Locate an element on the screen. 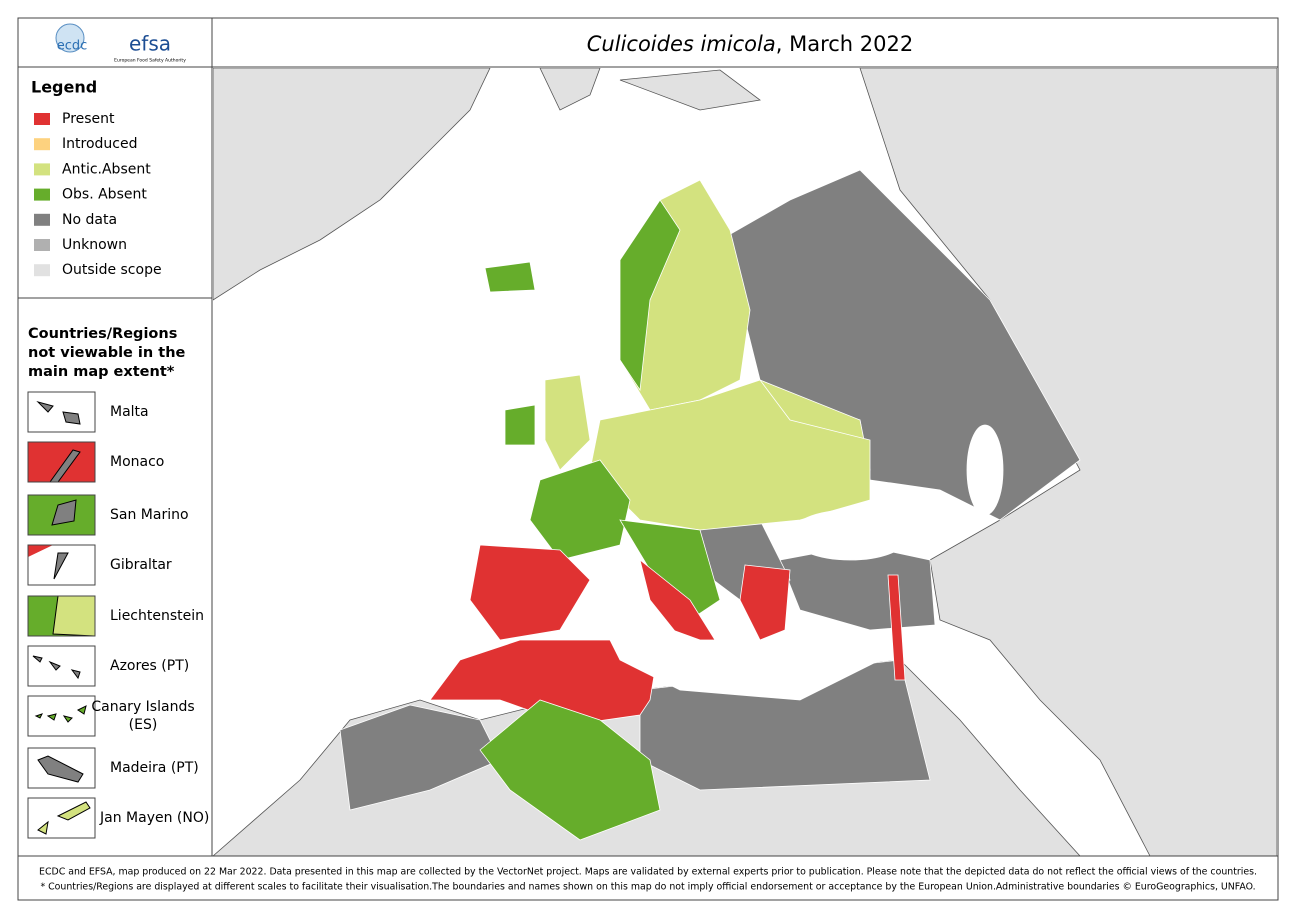 Image resolution: width=1296 pixels, height=916 pixels. insets-heading: Countries/Regions is located at coordinates (102, 334).